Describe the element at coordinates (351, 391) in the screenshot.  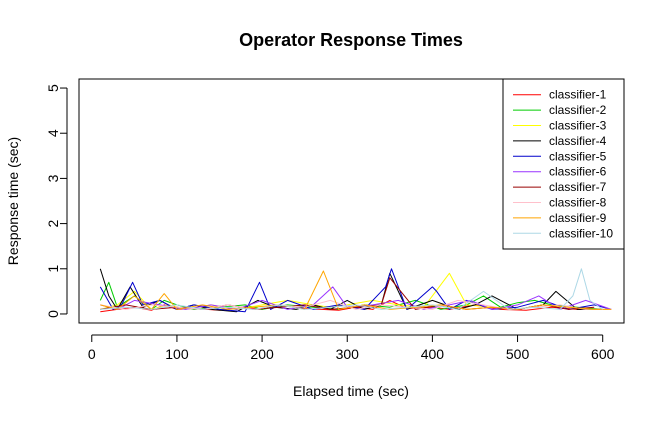
I see `x-axis-label: Elapsed time (sec)` at that location.